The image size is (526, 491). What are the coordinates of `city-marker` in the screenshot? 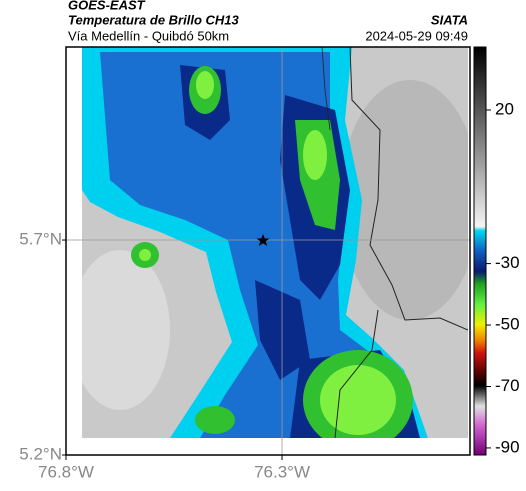 It's located at (263, 240).